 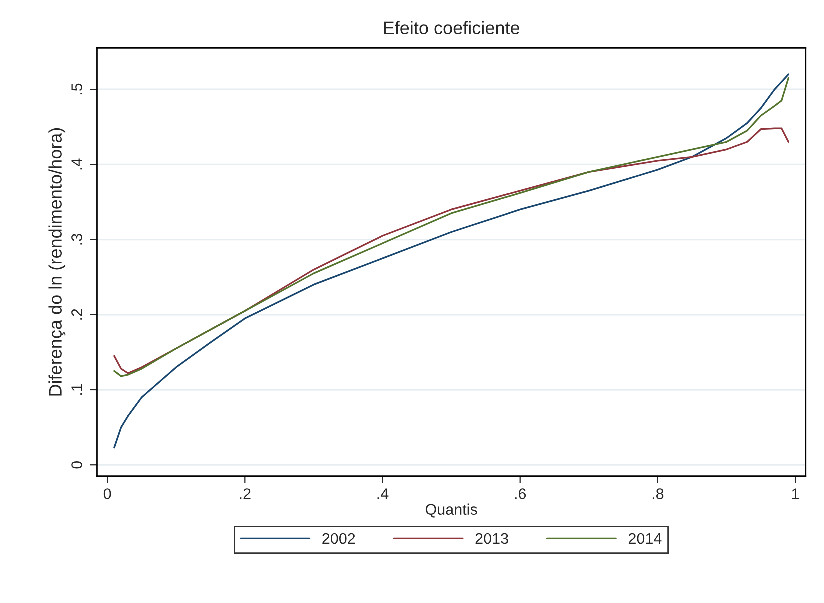 What do you see at coordinates (57, 262) in the screenshot?
I see `y-axis-title: Diferença do ln (rendimento/hora)` at bounding box center [57, 262].